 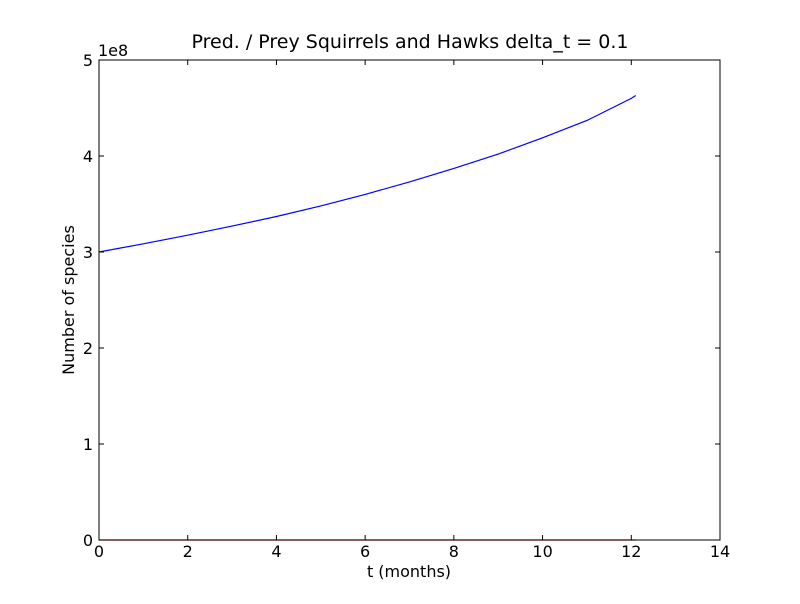 I want to click on x-tick-label: 8, so click(x=454, y=551).